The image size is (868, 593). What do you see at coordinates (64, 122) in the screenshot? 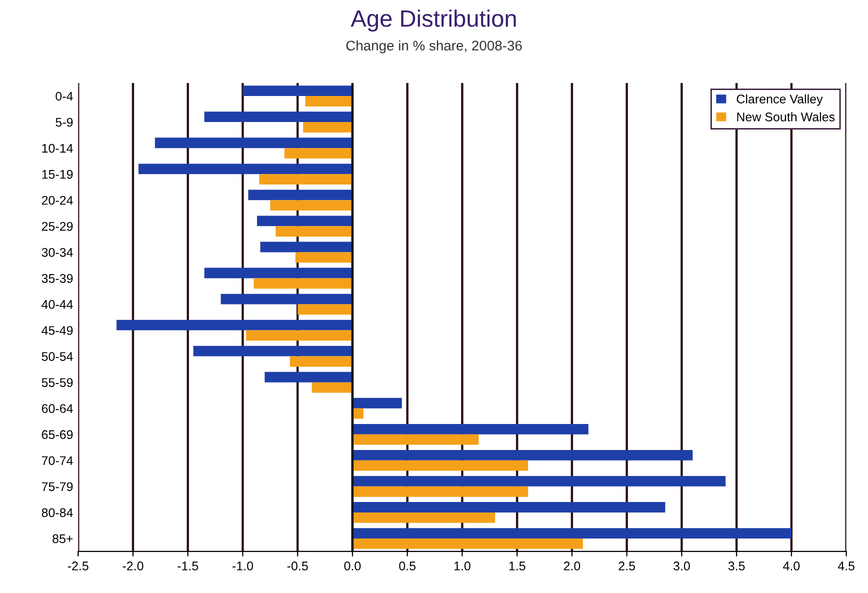
I see `y-tick-label: 5-9` at bounding box center [64, 122].